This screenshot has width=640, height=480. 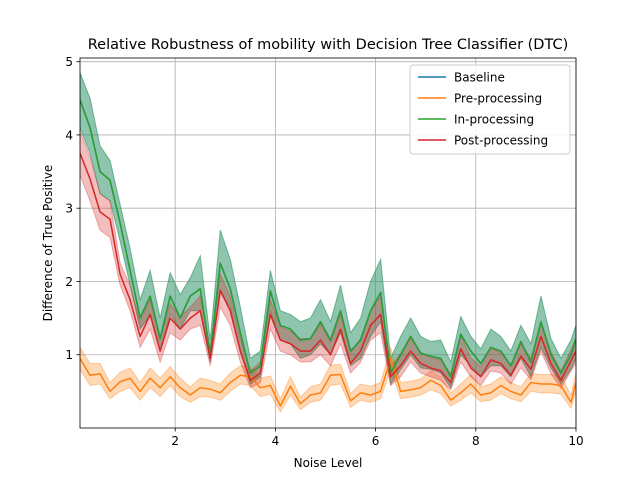 What do you see at coordinates (175, 441) in the screenshot?
I see `x-tick-label: 2` at bounding box center [175, 441].